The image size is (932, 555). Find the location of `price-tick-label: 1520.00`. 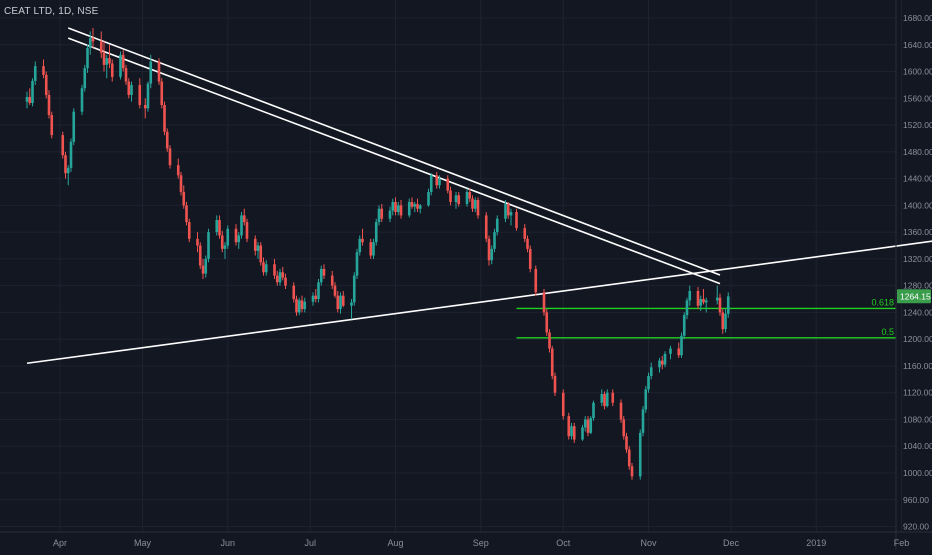

price-tick-label: 1520.00 is located at coordinates (917, 125).